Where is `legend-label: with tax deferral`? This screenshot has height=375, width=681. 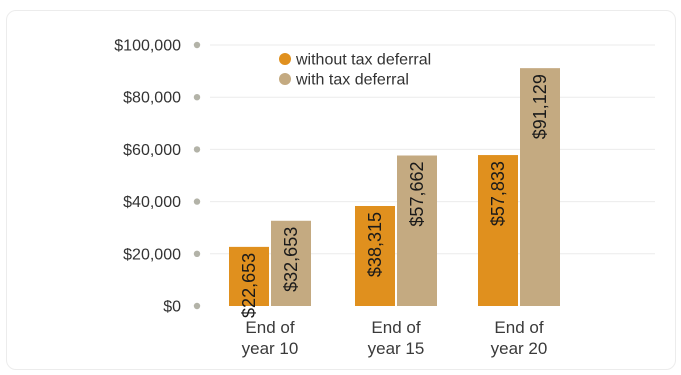 legend-label: with tax deferral is located at coordinates (352, 80).